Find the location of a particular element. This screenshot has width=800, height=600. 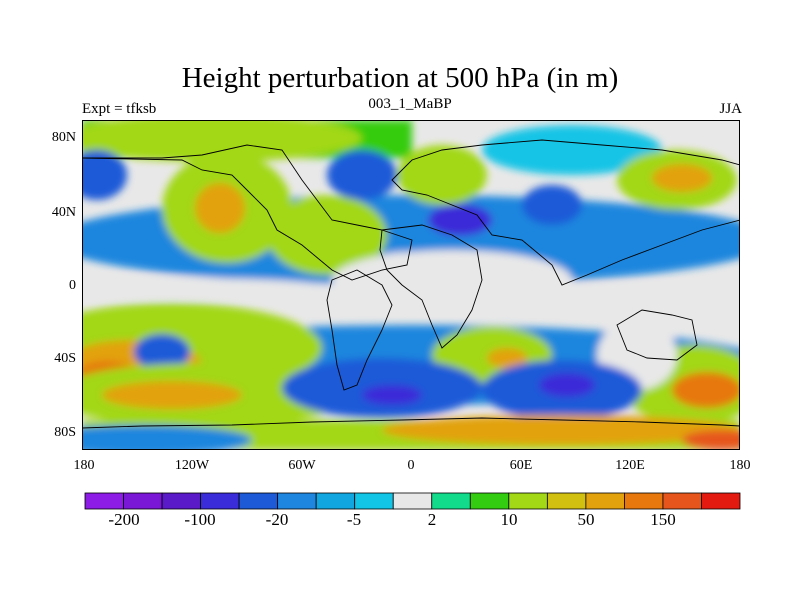

deep-blue-low-africa is located at coordinates (460, 220).